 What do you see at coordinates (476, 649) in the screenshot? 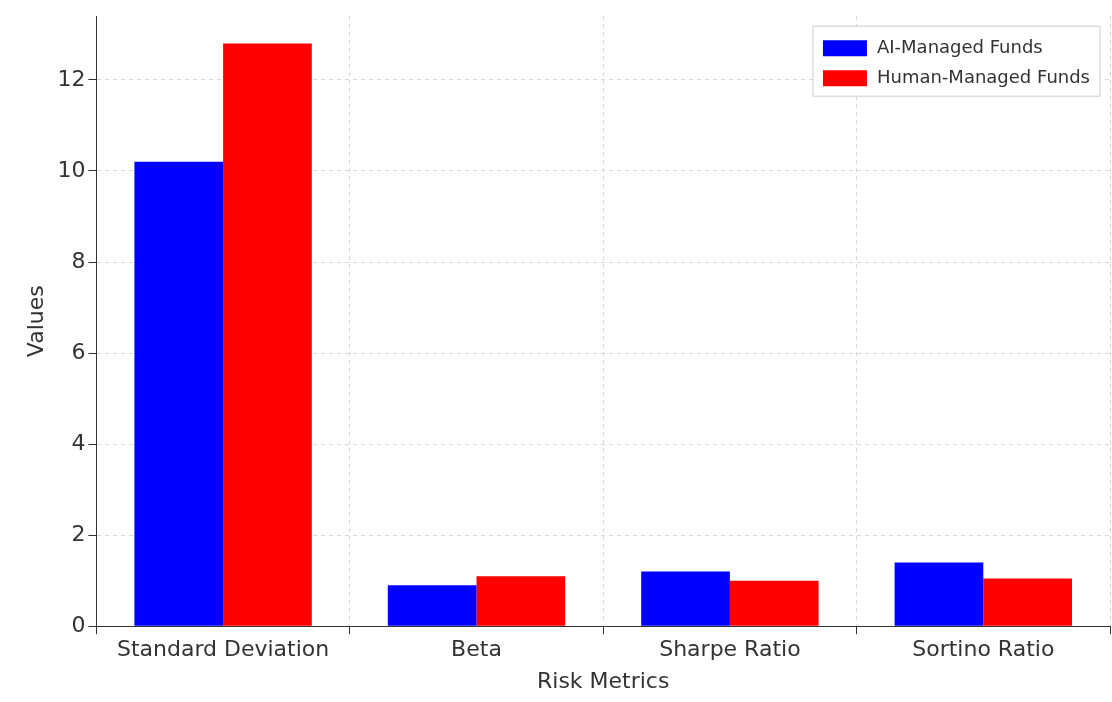
I see `x-tick-label: Beta` at bounding box center [476, 649].